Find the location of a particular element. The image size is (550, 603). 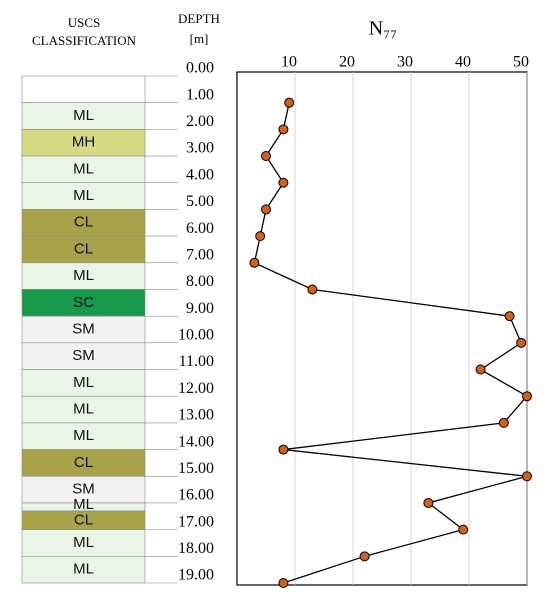

y-tick-label: 3.00 is located at coordinates (200, 148).